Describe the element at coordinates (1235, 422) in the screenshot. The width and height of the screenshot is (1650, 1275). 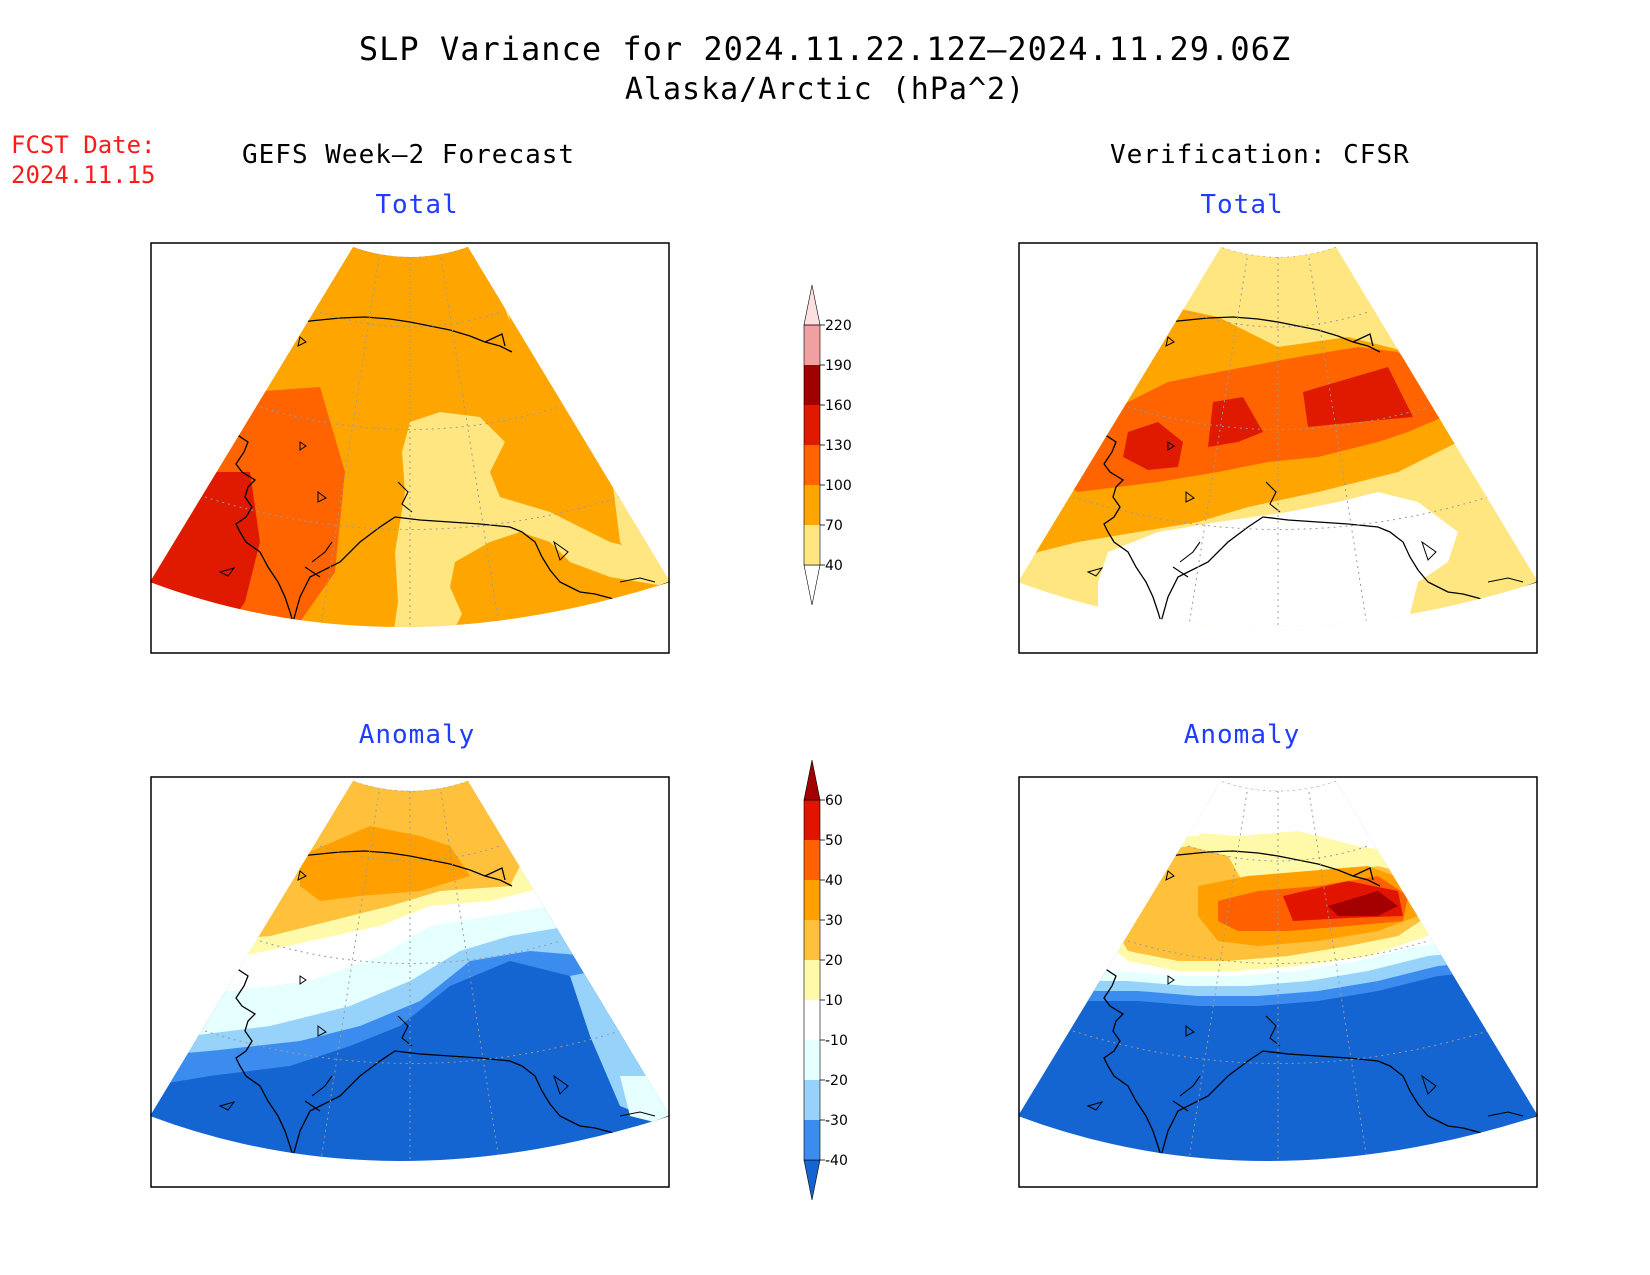
I see `contour-130-160-b` at that location.